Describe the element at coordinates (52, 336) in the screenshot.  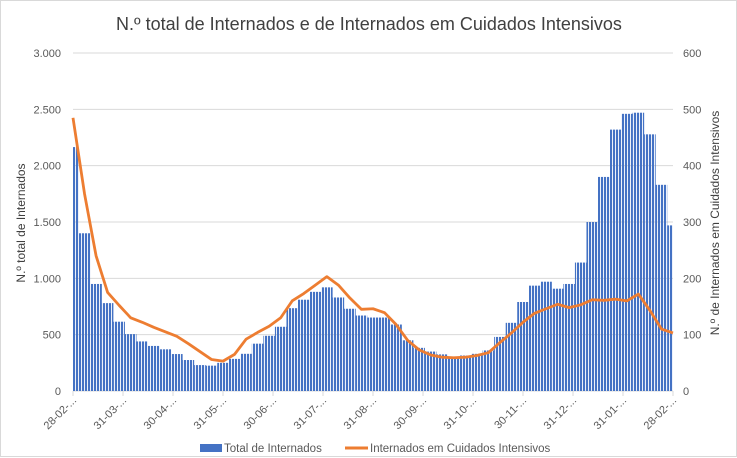
I see `y-tick-label: 500` at that location.